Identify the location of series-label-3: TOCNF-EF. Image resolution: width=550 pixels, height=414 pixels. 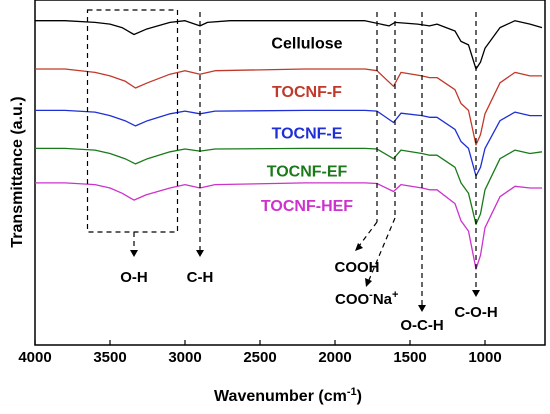
(307, 171).